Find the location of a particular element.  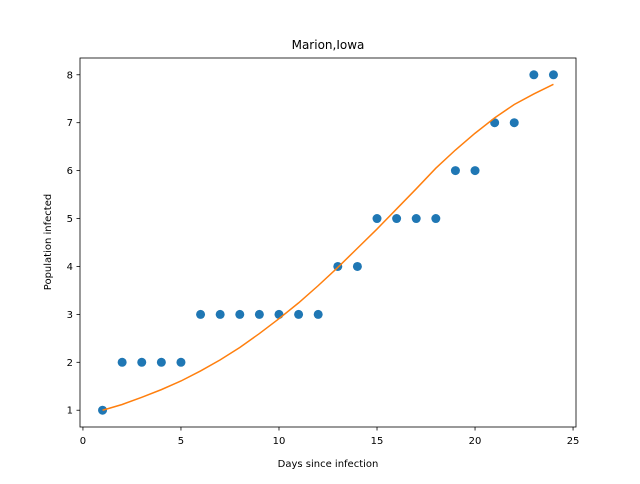

x-tick-label: 0 is located at coordinates (83, 441).